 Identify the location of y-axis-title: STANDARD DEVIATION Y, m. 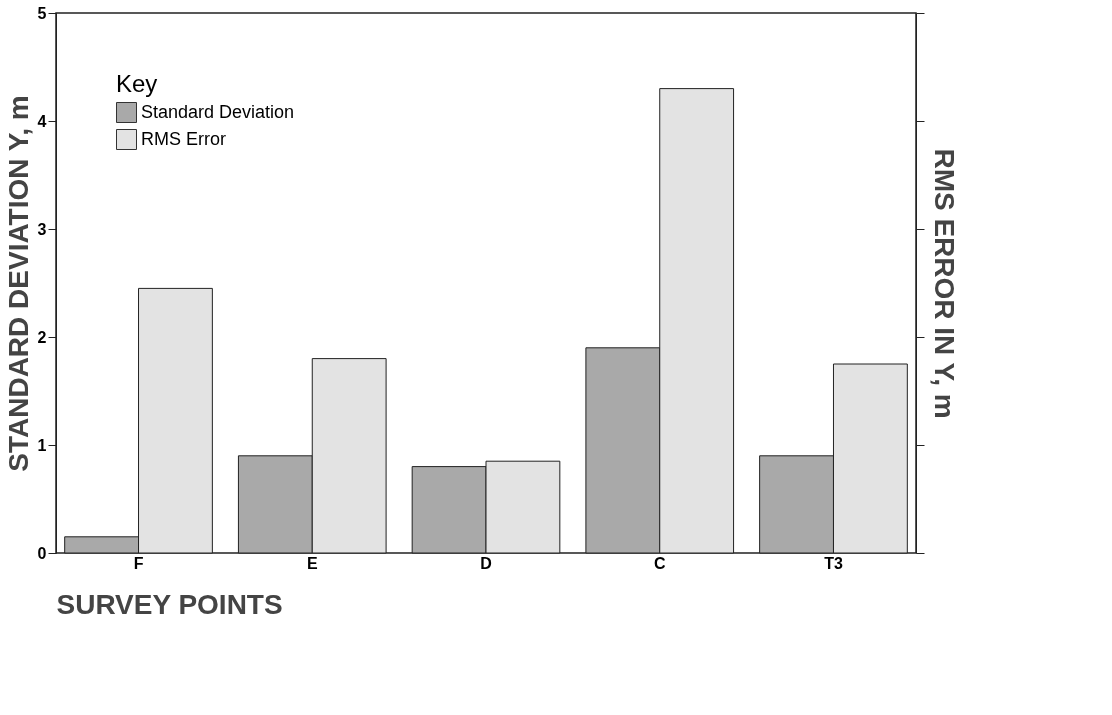
(18, 283).